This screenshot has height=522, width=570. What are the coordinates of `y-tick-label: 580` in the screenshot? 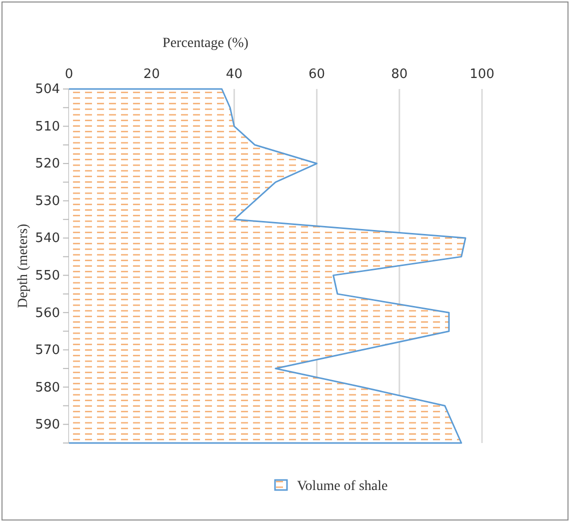 It's located at (47, 388).